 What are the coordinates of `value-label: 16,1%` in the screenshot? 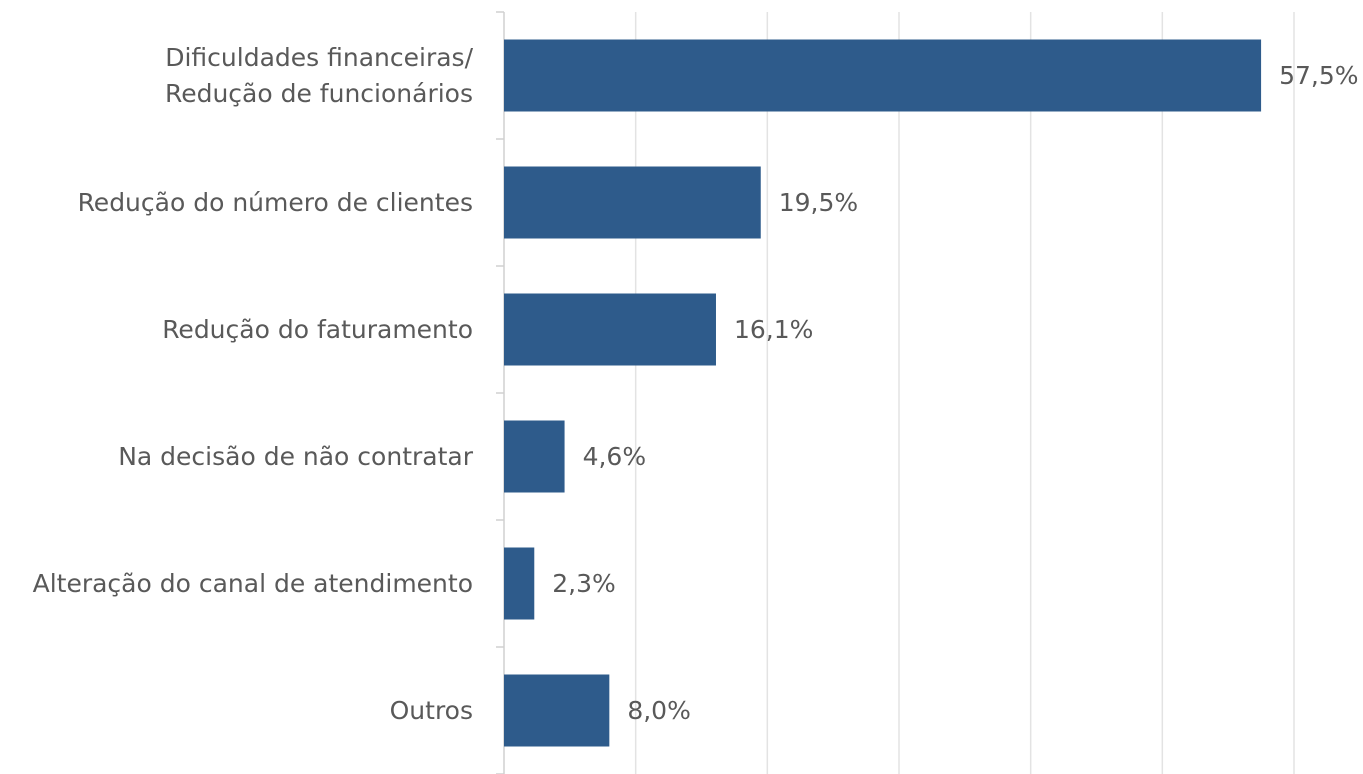 It's located at (773, 329).